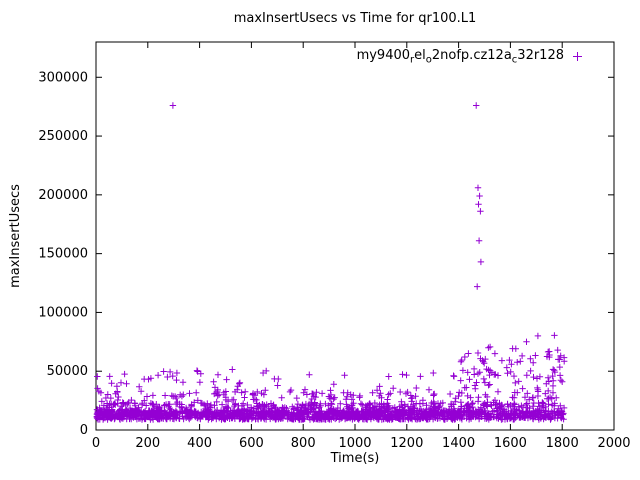 The height and width of the screenshot is (480, 640). Describe the element at coordinates (510, 443) in the screenshot. I see `x-tick-label: 1600` at that location.